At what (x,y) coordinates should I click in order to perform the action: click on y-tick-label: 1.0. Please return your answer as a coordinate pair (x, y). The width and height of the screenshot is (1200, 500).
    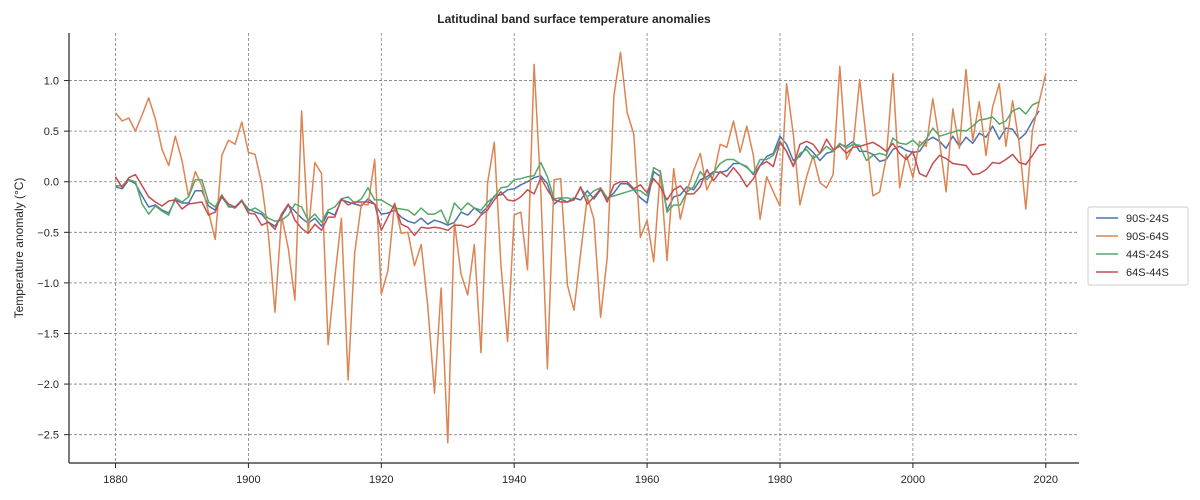
    Looking at the image, I should click on (51, 82).